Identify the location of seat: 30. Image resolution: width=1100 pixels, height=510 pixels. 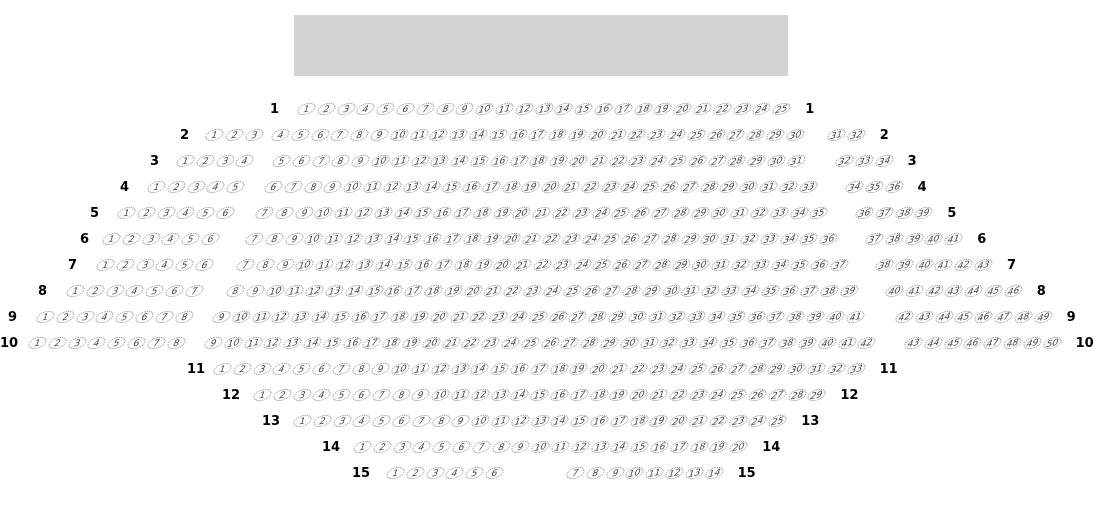
(748, 187).